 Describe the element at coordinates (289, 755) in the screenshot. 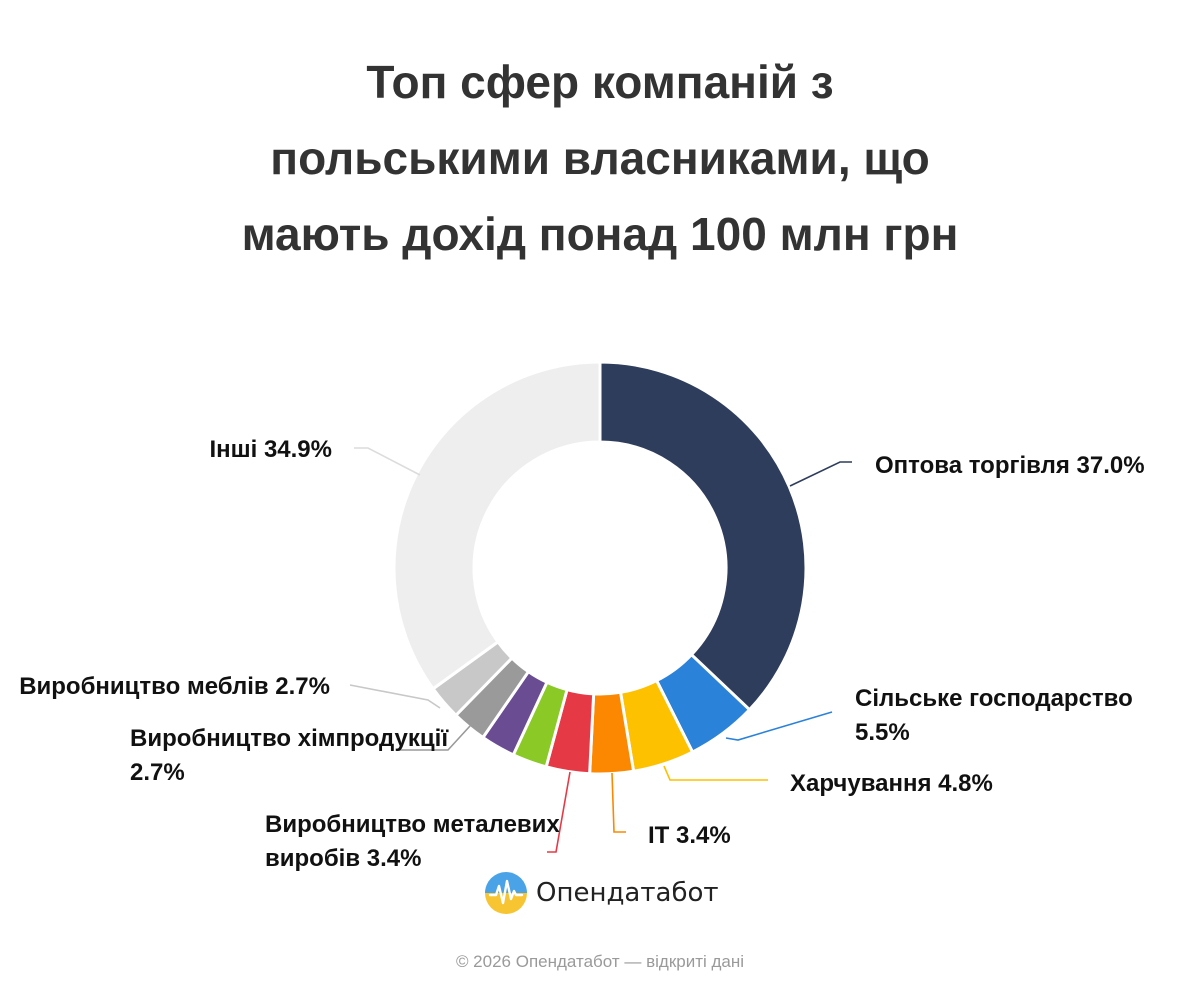

I see `slice-label-8: Виробництво хімпродукції 2.7%` at that location.